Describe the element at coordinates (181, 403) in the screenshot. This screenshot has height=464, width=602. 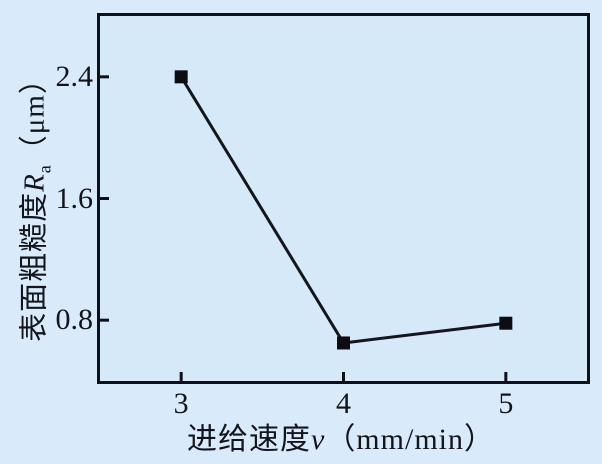
I see `x-tick-label: 3` at that location.